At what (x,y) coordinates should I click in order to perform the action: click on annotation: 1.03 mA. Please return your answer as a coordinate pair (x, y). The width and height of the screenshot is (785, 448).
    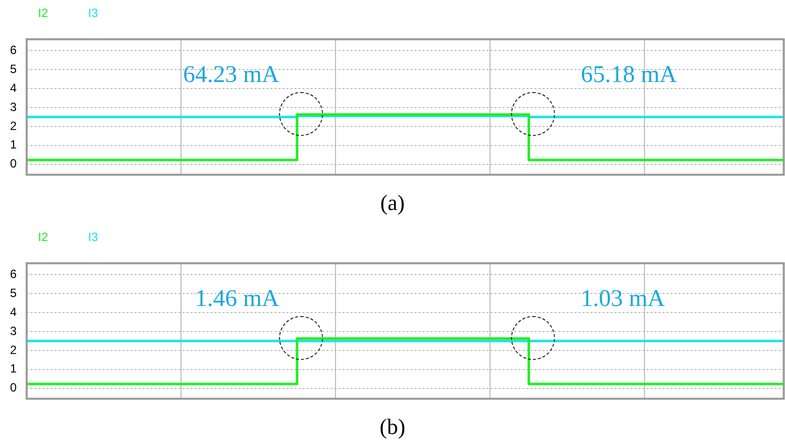
    Looking at the image, I should click on (622, 300).